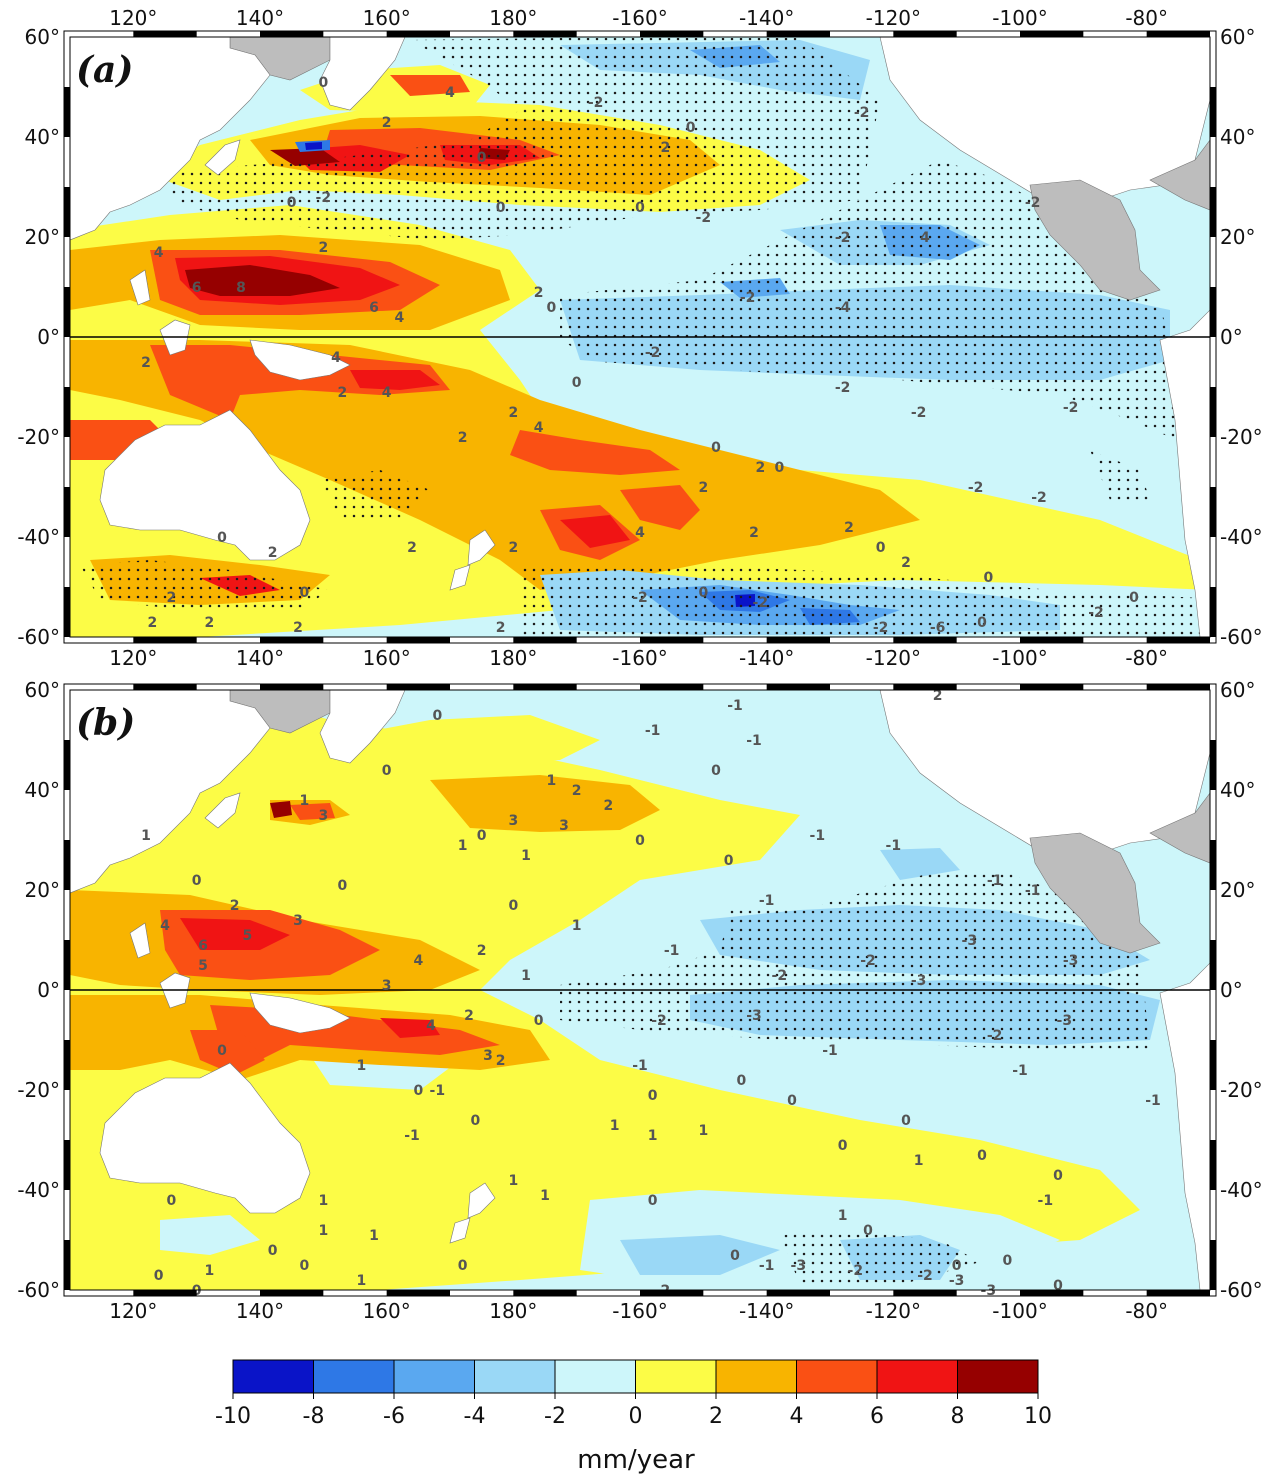 The height and width of the screenshot is (1480, 1270). What do you see at coordinates (260, 1311) in the screenshot?
I see `lon-tick-label-bottom: 140°` at bounding box center [260, 1311].